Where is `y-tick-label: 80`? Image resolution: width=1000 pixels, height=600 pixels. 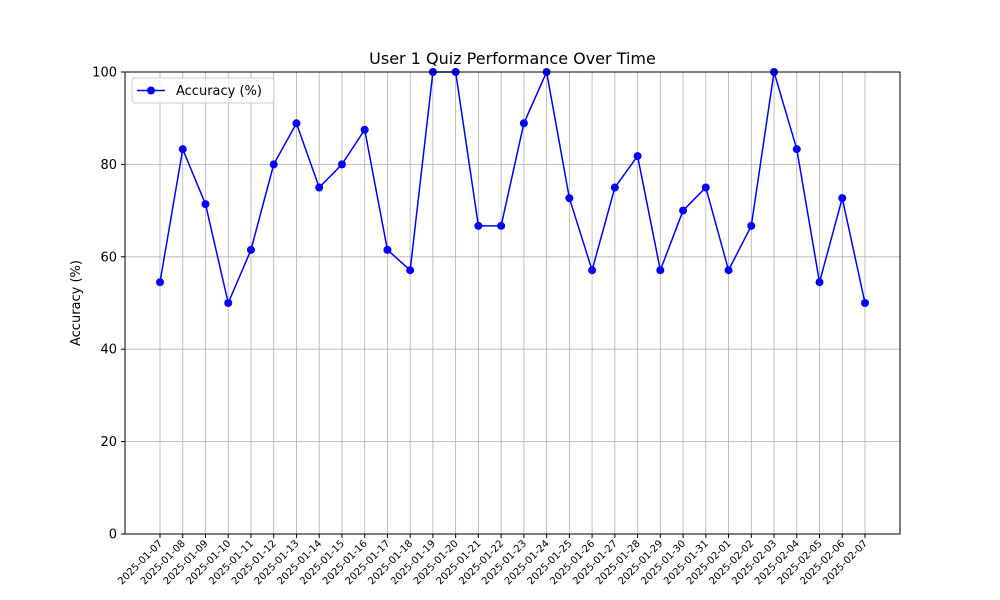 y-tick-label: 80 is located at coordinates (108, 165).